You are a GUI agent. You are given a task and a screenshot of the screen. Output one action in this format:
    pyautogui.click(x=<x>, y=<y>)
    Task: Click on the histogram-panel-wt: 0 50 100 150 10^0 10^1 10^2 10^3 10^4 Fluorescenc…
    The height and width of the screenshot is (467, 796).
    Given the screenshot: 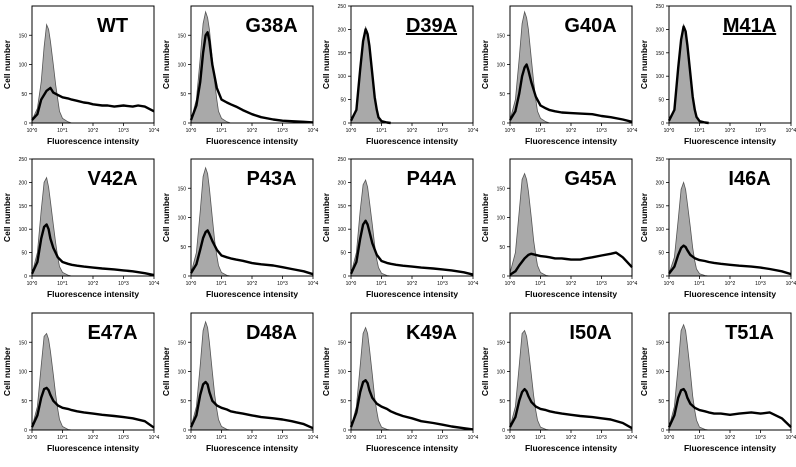 What is the action you would take?
    pyautogui.click(x=81, y=75)
    